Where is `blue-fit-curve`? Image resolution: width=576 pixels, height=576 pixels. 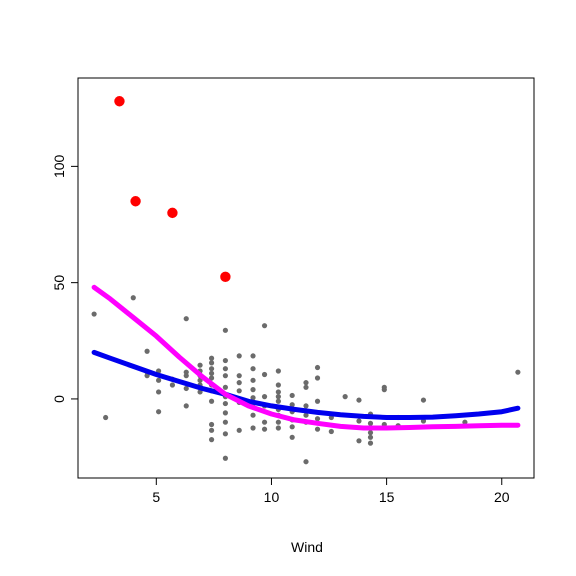
blue-fit-curve is located at coordinates (306, 384).